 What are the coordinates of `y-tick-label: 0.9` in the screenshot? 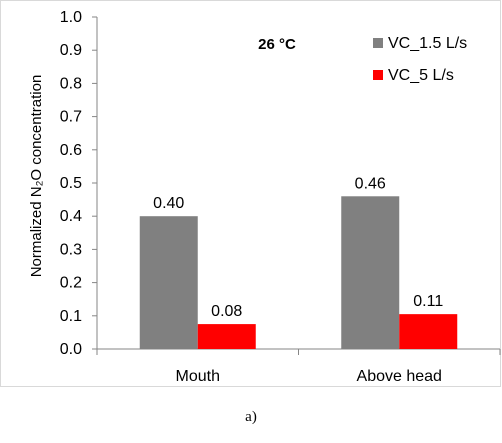 It's located at (71, 50).